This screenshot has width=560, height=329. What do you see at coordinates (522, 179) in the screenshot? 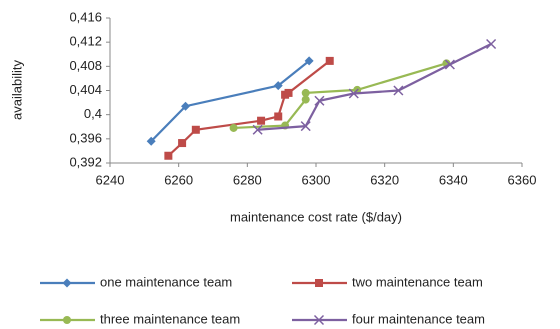
I see `x-tick-label: 6360` at bounding box center [522, 179].